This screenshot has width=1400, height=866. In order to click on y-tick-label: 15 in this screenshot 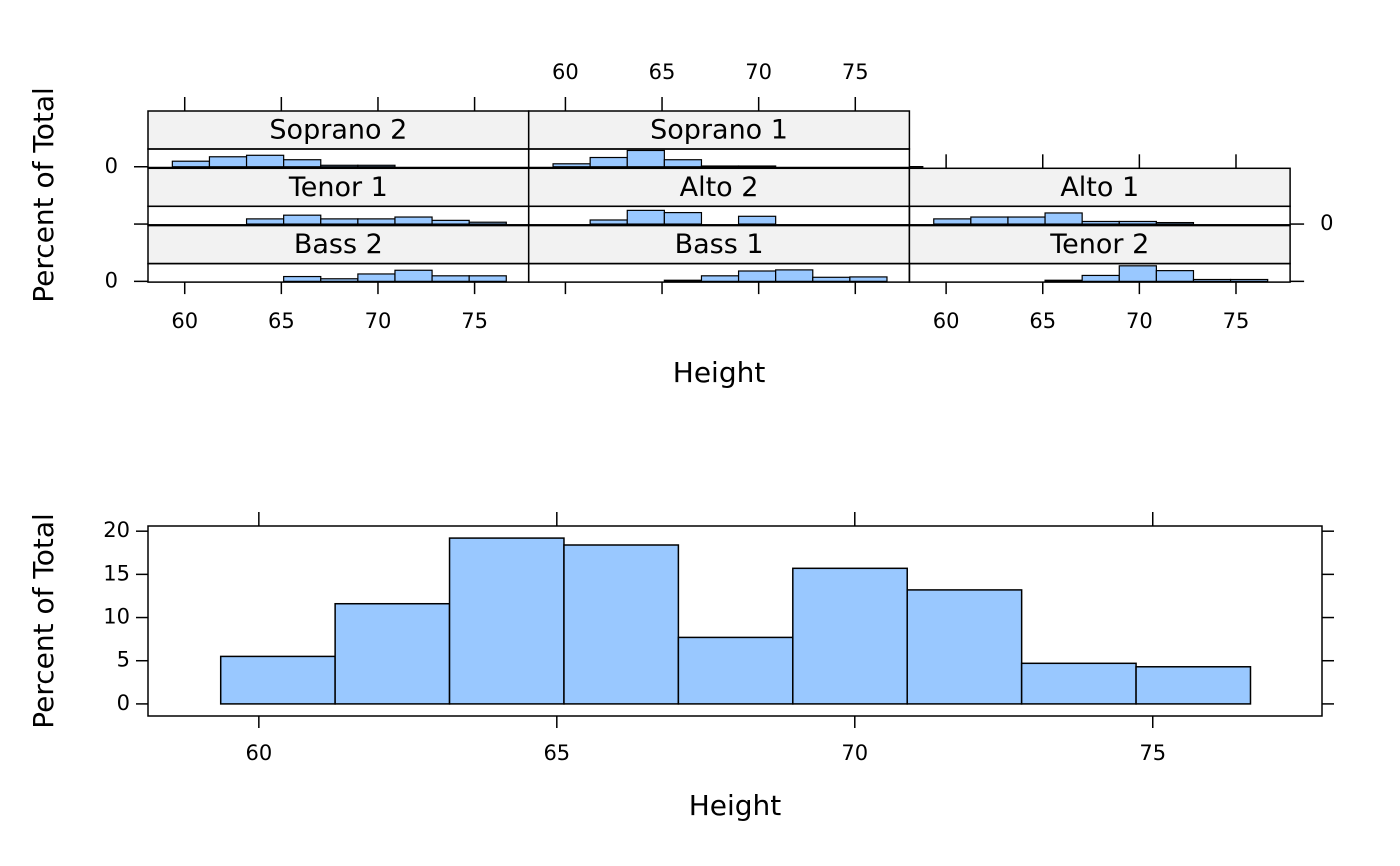, I will do `click(116, 573)`.